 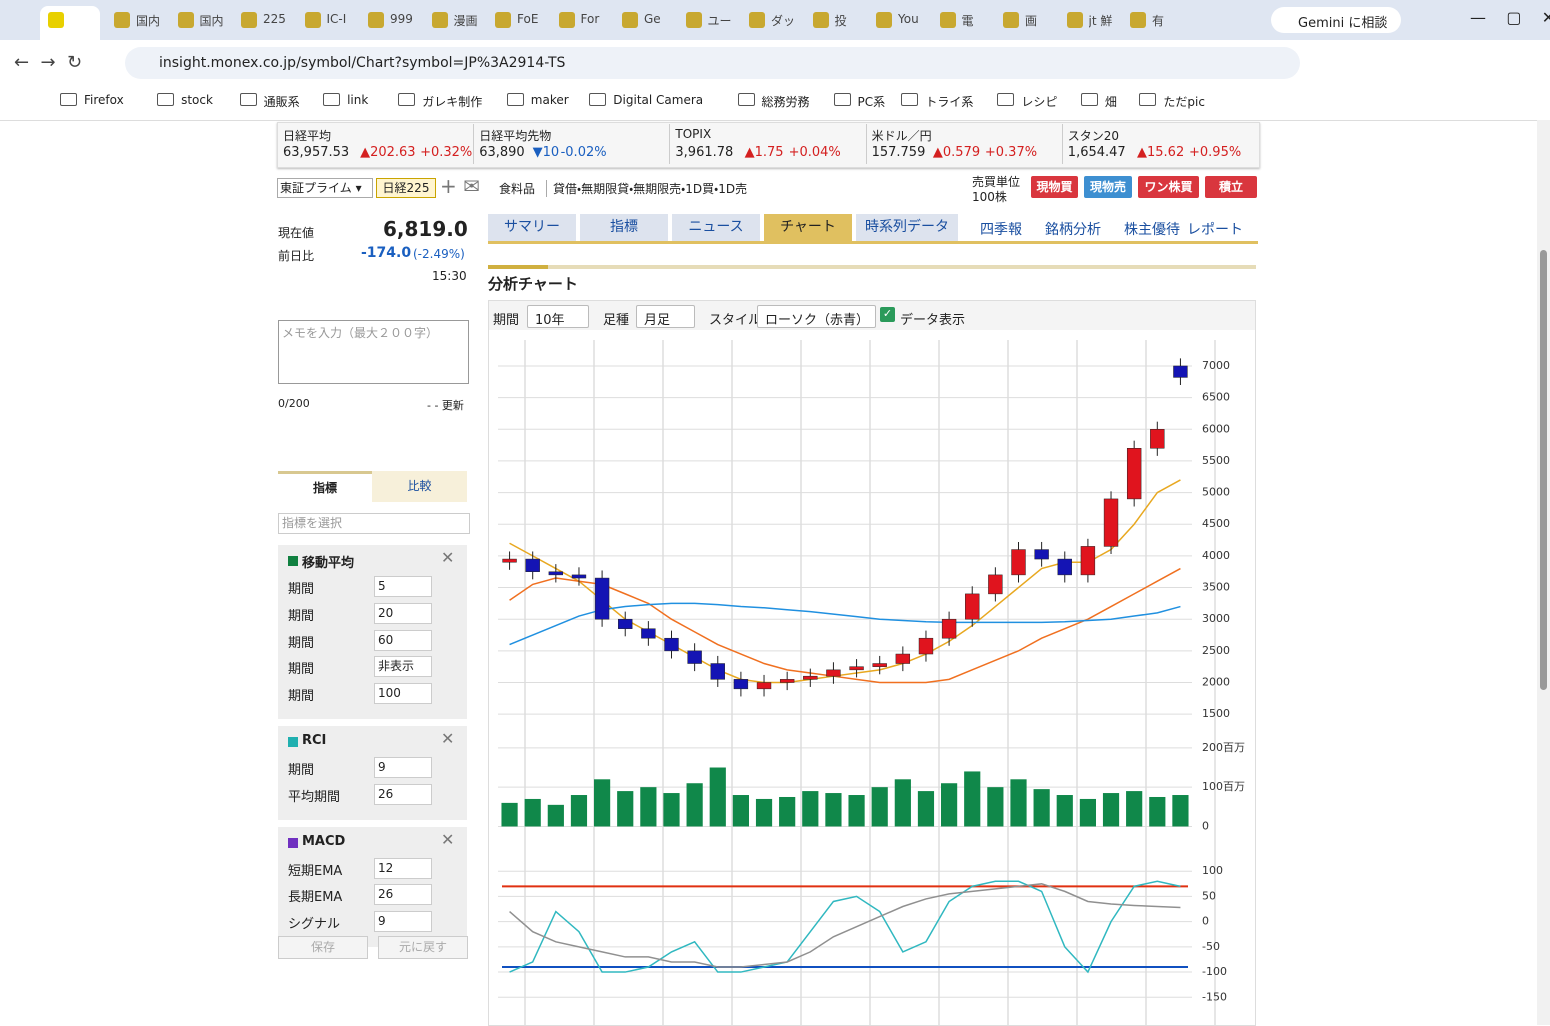 What do you see at coordinates (1001, 230) in the screenshot?
I see `nav-link: 四季報` at bounding box center [1001, 230].